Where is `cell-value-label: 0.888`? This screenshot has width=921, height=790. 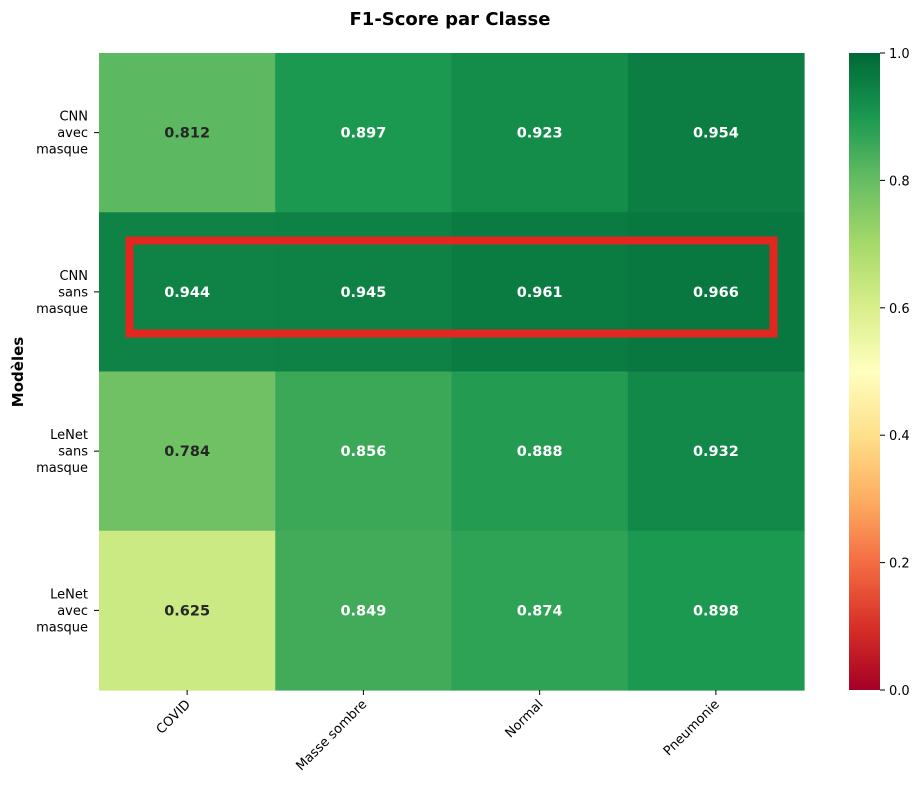 cell-value-label: 0.888 is located at coordinates (540, 452).